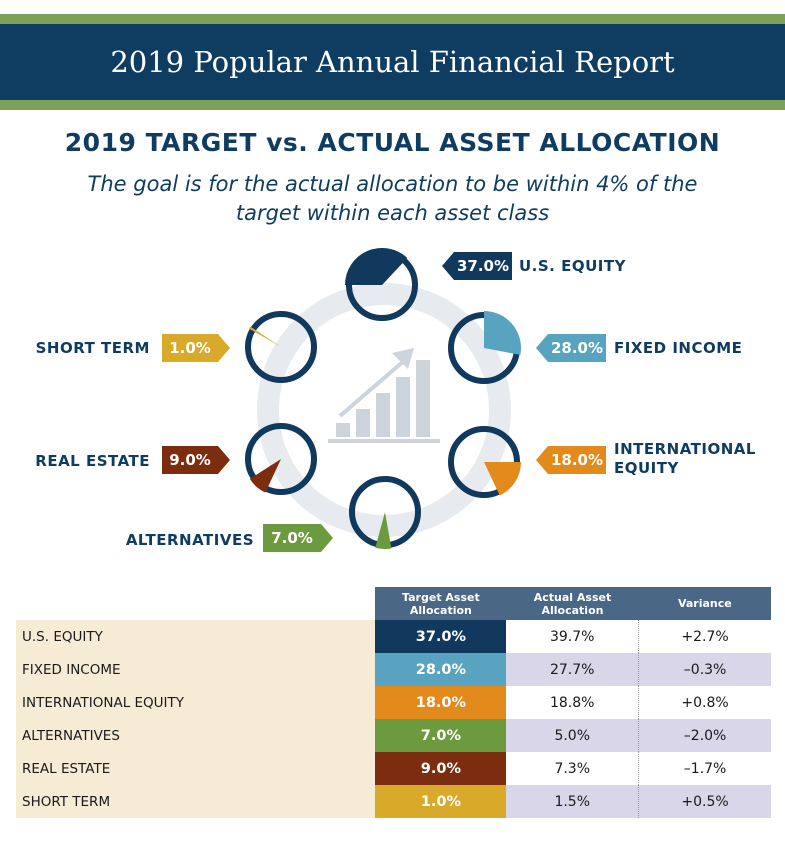 The width and height of the screenshot is (785, 843). I want to click on slice-international-equity, so click(503, 479).